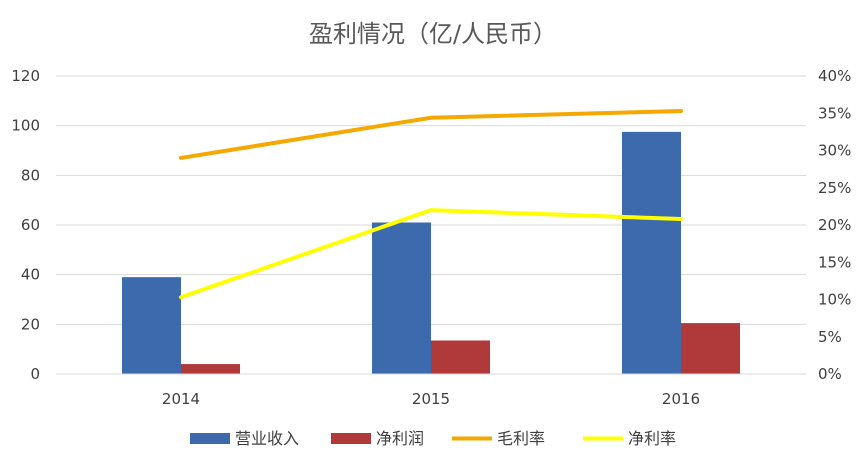 This screenshot has width=866, height=469. Describe the element at coordinates (267, 438) in the screenshot. I see `legend-label: 营业收入` at that location.